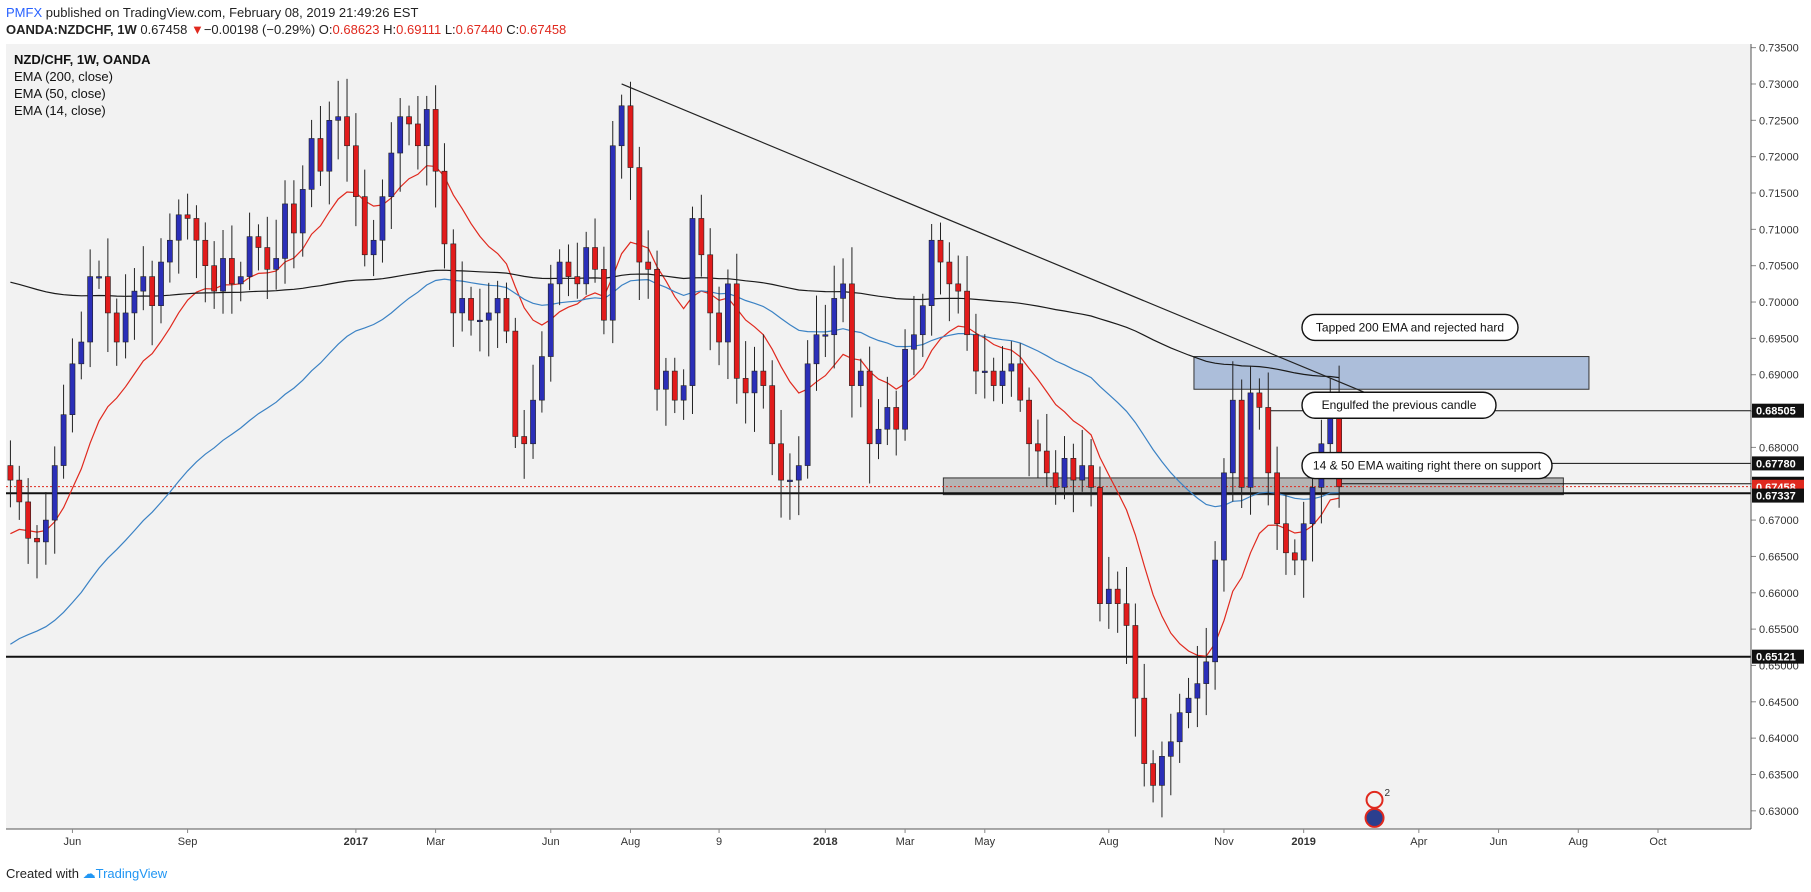 The width and height of the screenshot is (1811, 892). I want to click on low-value: 0.67440, so click(479, 29).